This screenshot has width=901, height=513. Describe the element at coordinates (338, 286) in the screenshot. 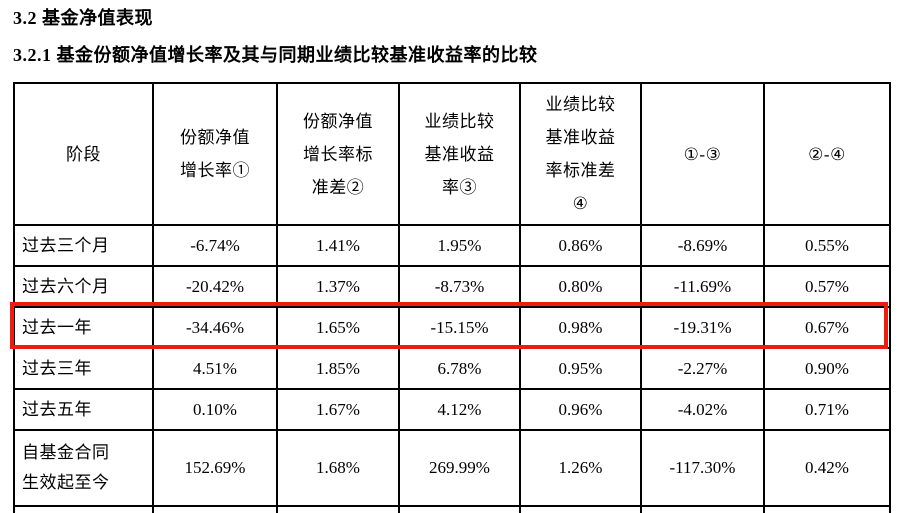

I see `value-cell: 1.37%` at that location.